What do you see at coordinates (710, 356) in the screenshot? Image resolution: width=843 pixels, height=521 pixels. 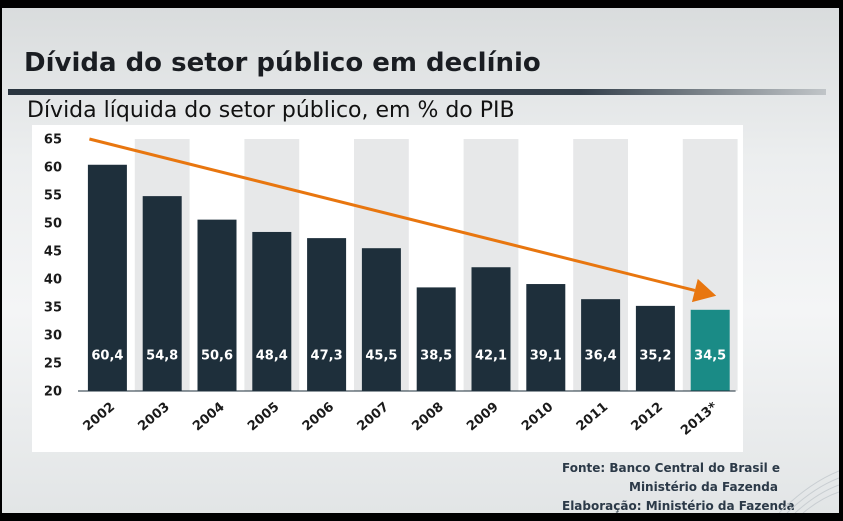 I see `bar-value-label: 34,5` at bounding box center [710, 356].